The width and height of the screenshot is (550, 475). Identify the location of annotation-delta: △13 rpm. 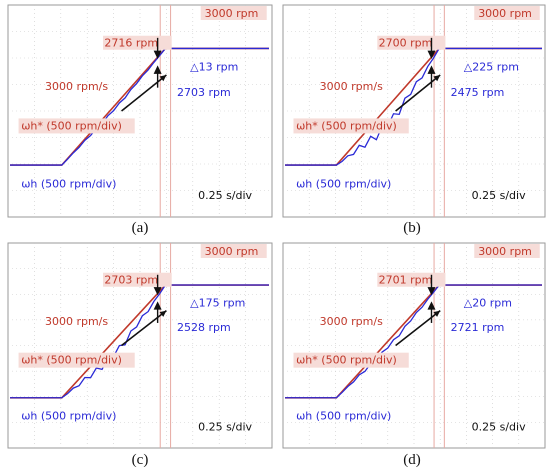
(214, 67).